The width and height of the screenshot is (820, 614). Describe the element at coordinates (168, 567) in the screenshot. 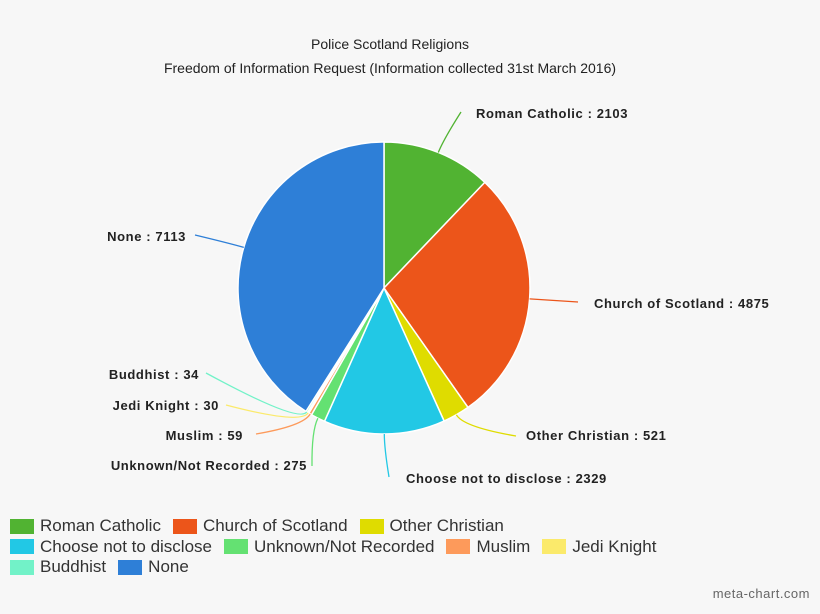

I see `legend-label: None` at that location.